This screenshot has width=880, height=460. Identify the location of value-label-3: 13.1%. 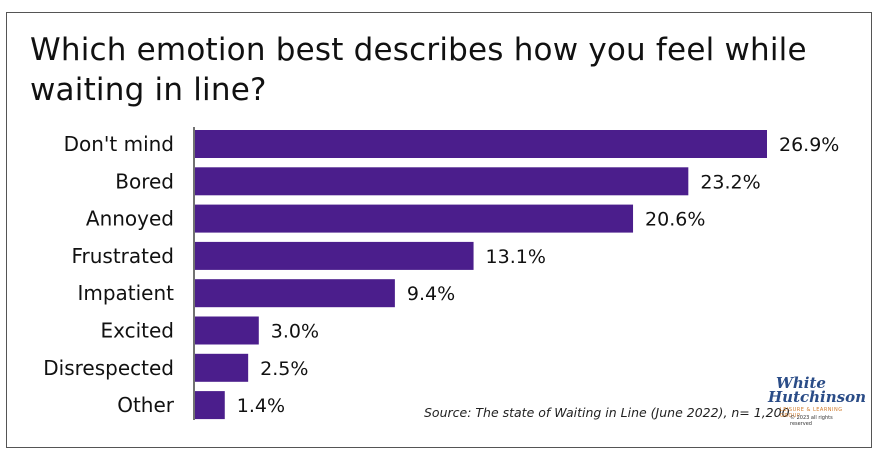
(516, 257).